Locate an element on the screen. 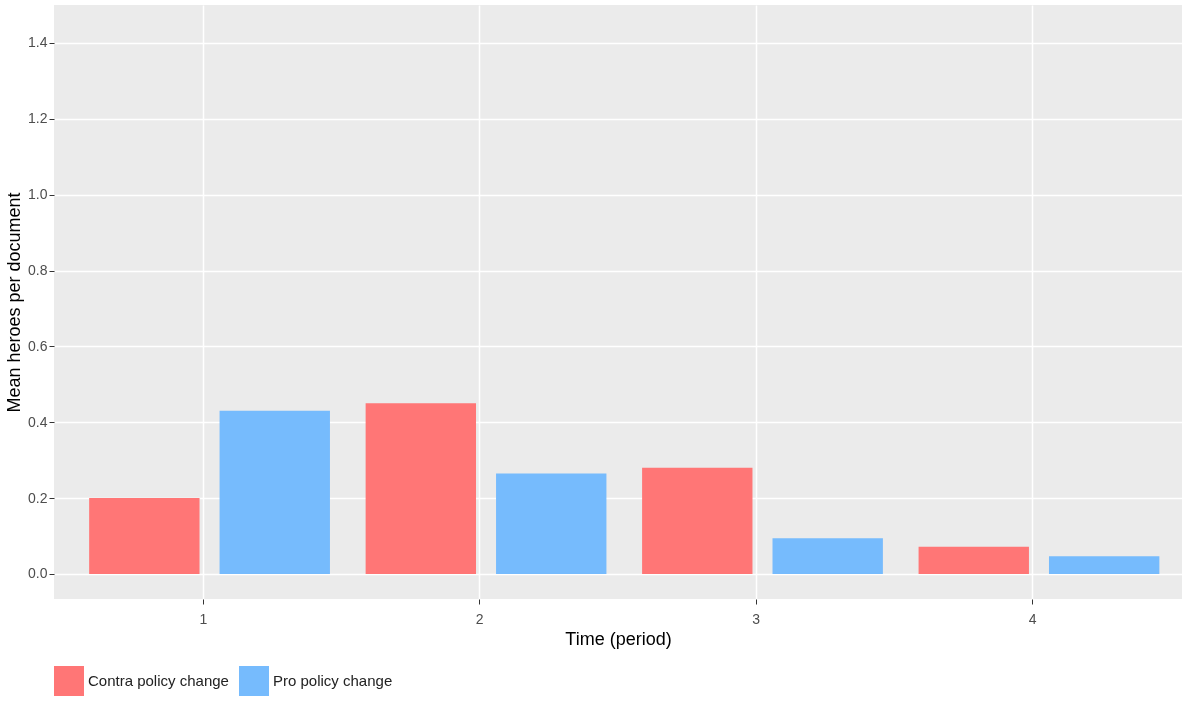  x-axis-title: Time (period) is located at coordinates (618, 638).